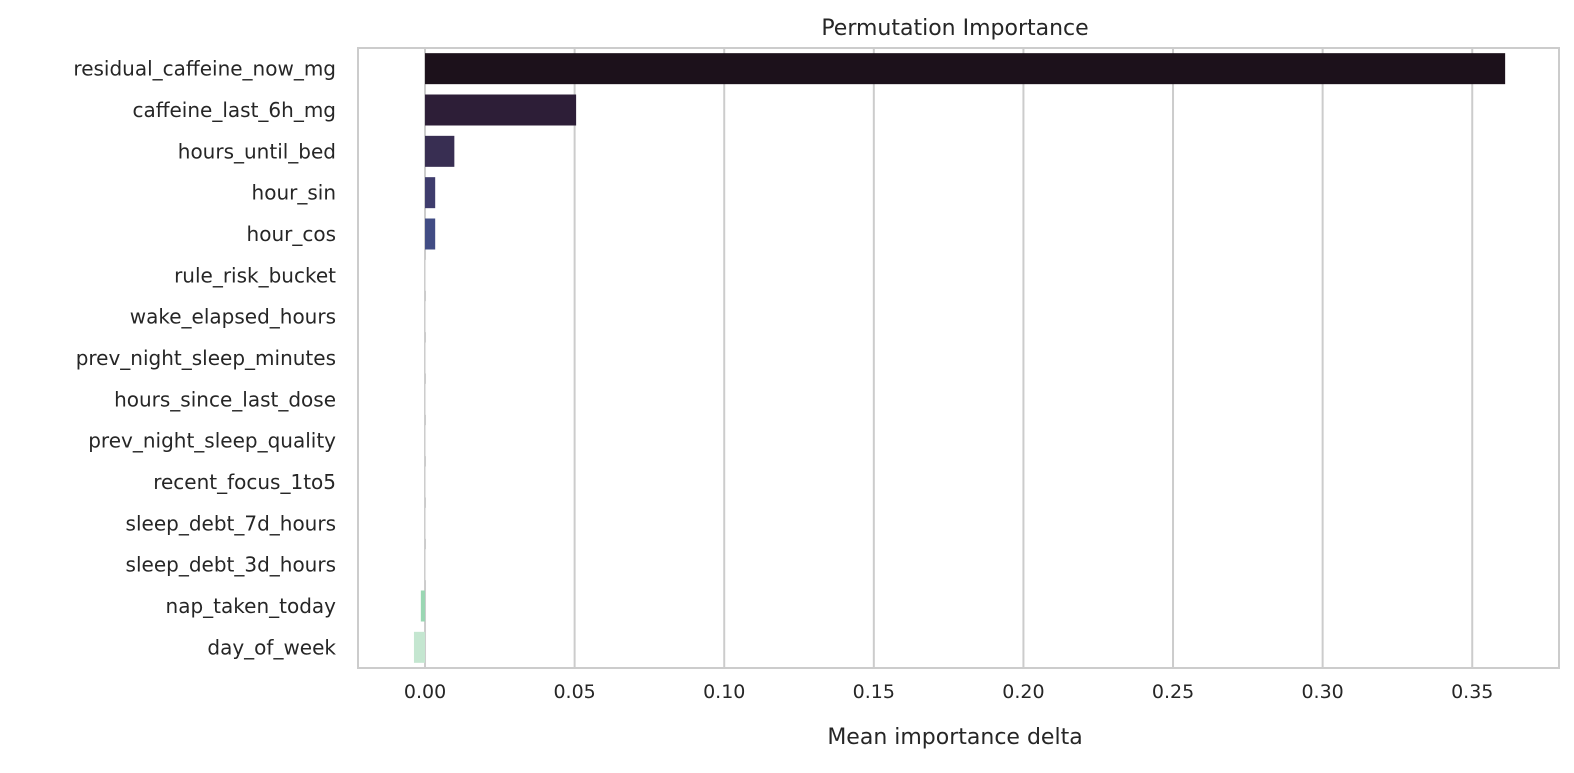  Describe the element at coordinates (233, 317) in the screenshot. I see `y-tick-label: wake_elapsed_hours` at that location.